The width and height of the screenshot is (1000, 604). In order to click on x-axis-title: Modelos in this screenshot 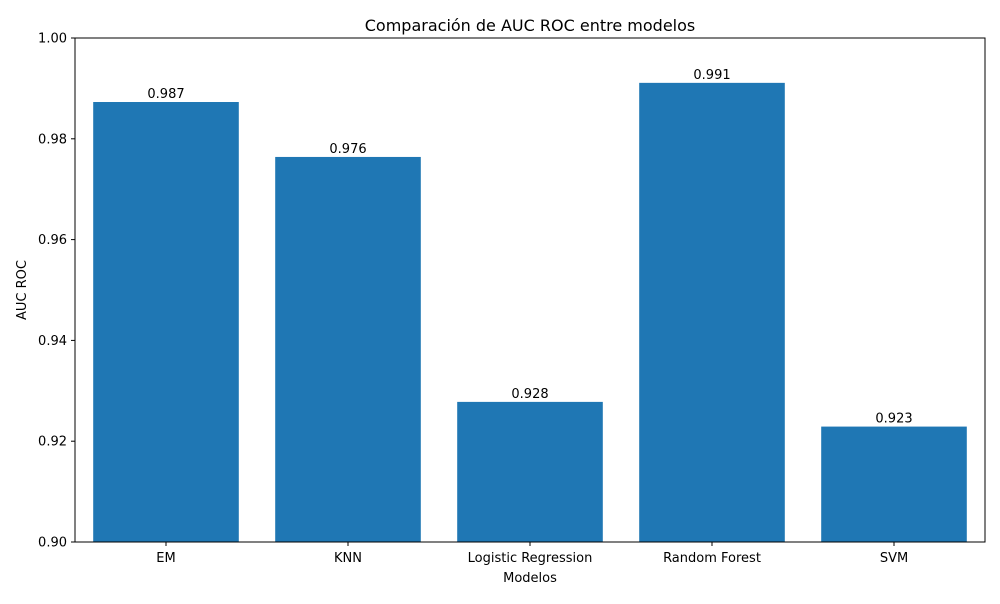, I will do `click(530, 578)`.